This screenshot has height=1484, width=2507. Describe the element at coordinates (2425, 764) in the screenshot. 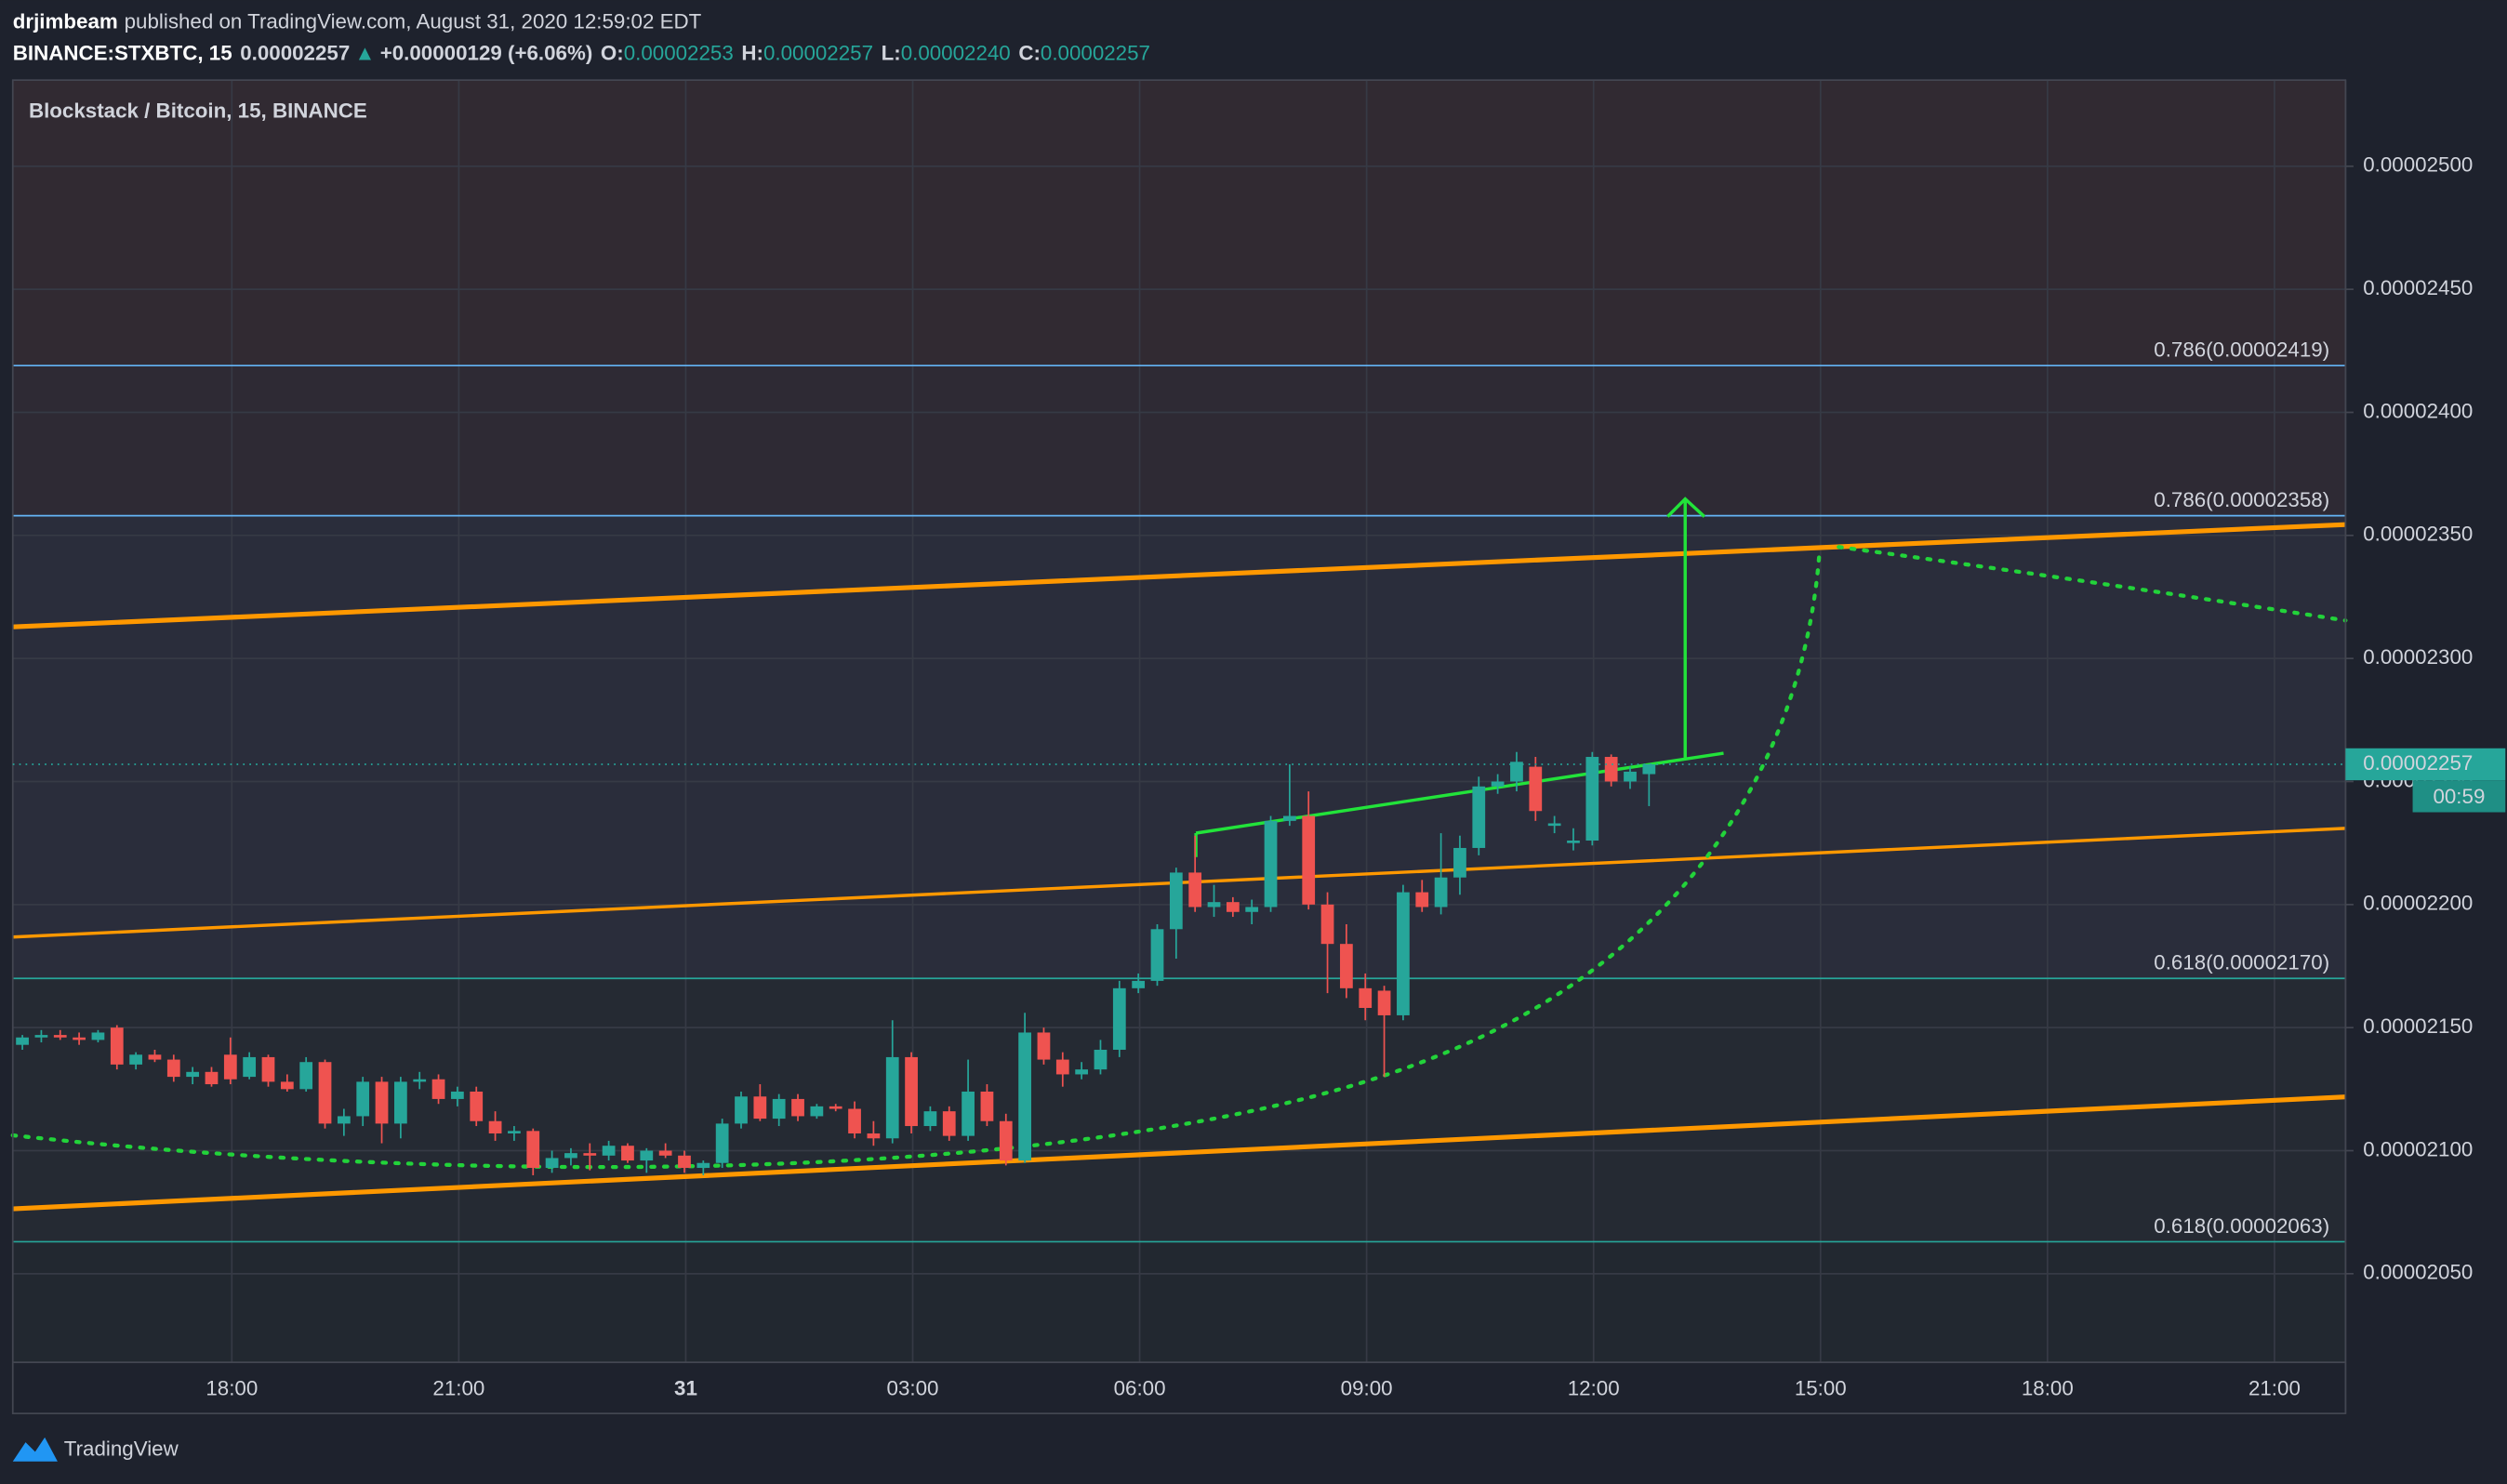

I see `price-tag` at that location.